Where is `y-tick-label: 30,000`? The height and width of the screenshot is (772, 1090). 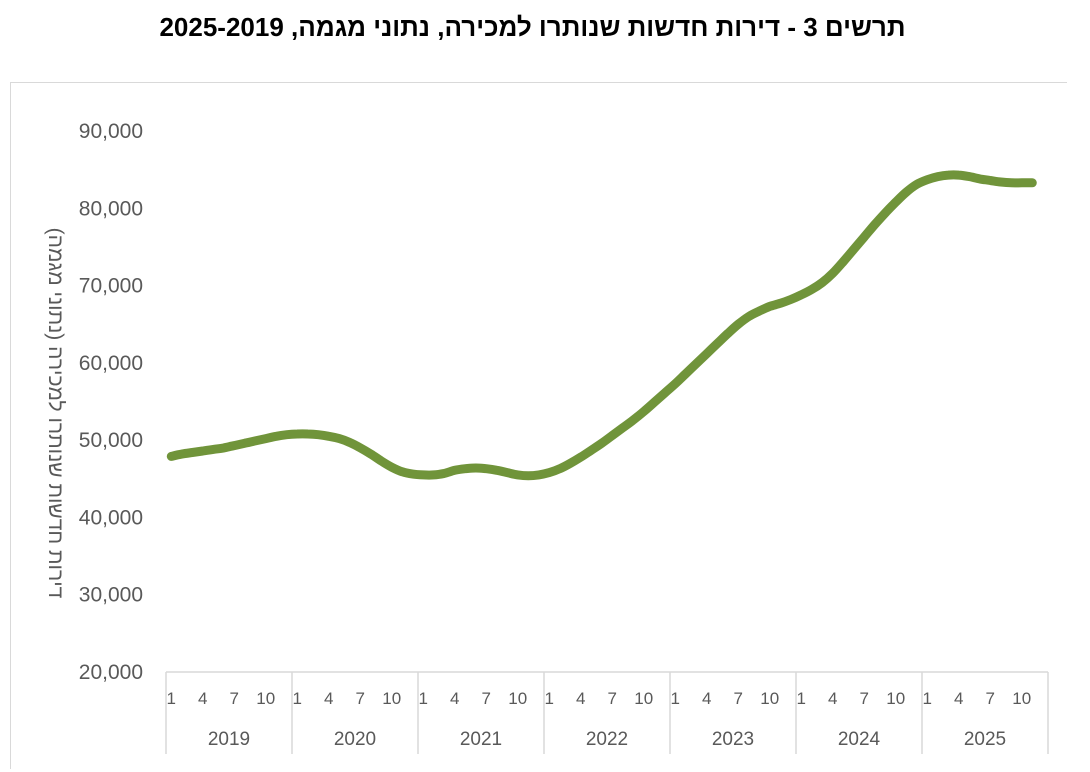
y-tick-label: 30,000 is located at coordinates (111, 595).